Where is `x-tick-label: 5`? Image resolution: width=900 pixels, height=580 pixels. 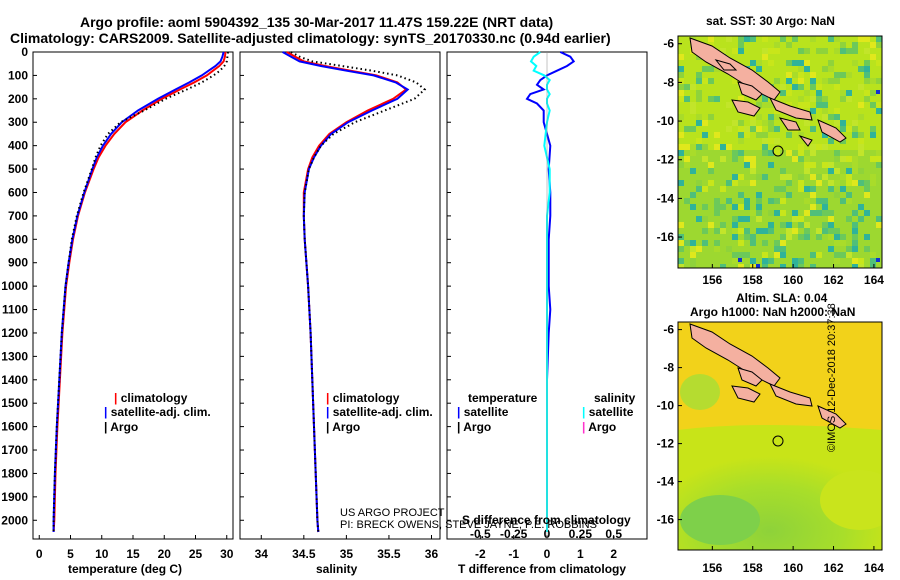
x-tick-label: 5 is located at coordinates (70, 554).